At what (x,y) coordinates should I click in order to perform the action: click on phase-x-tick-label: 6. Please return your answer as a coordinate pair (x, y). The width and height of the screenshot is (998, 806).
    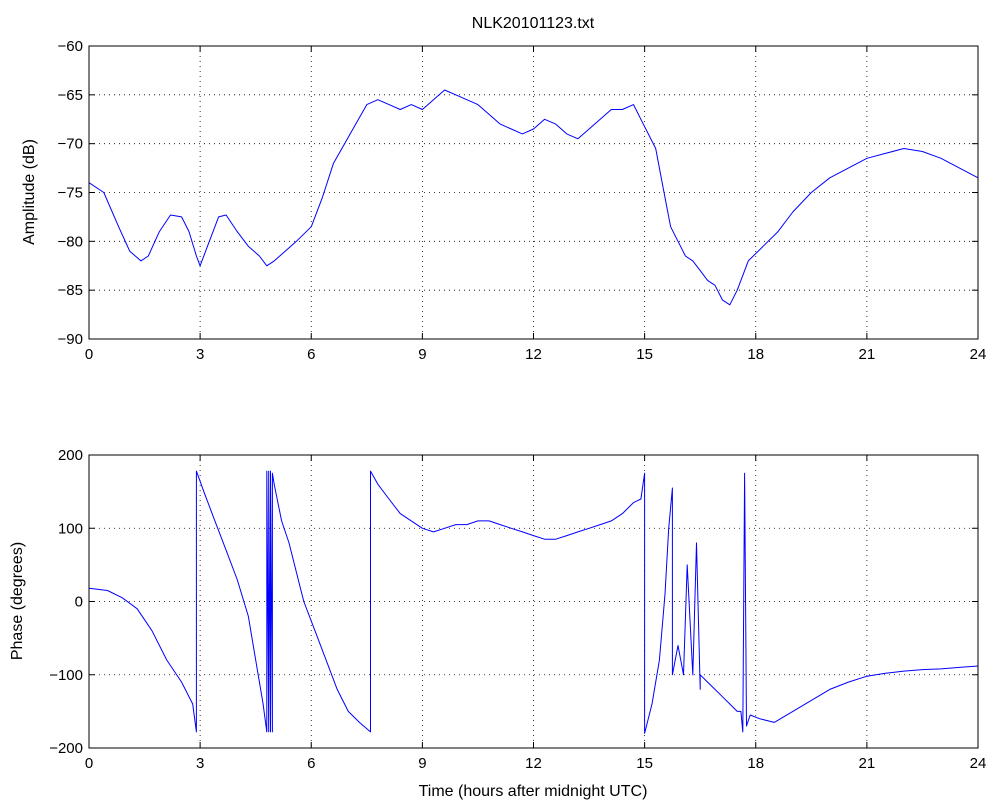
    Looking at the image, I should click on (311, 763).